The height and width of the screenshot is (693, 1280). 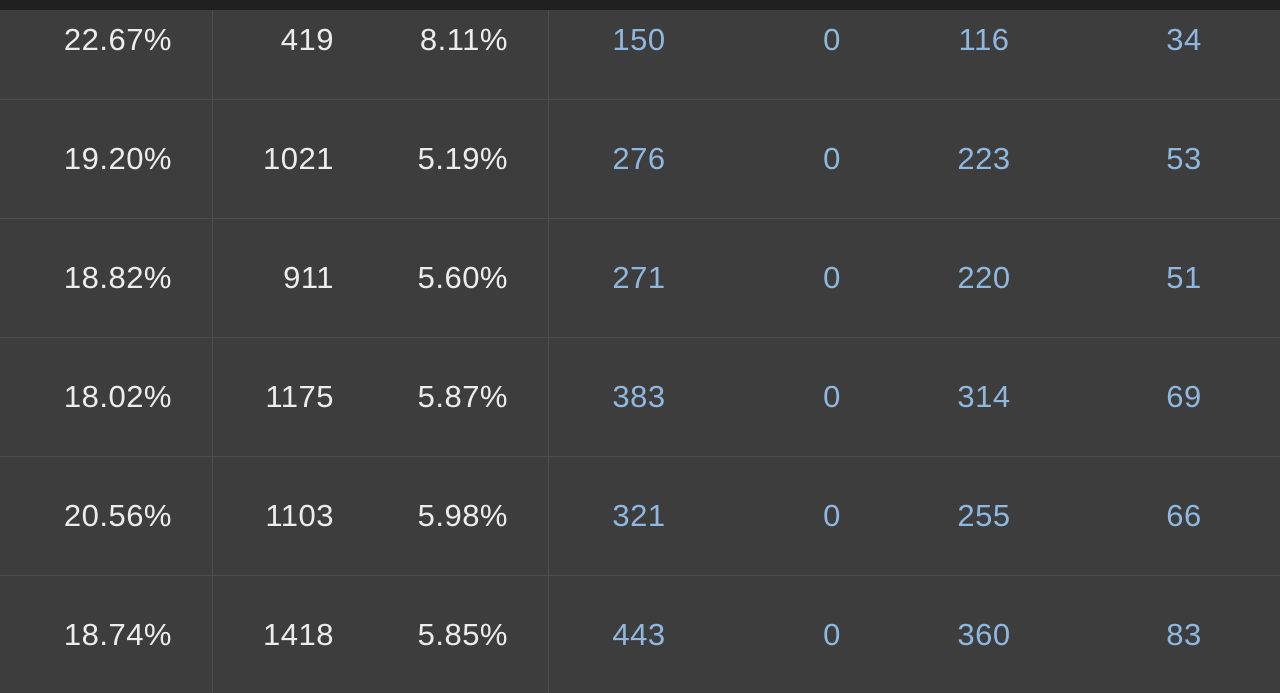 What do you see at coordinates (462, 277) in the screenshot?
I see `cell-percent-b: 5.60%` at bounding box center [462, 277].